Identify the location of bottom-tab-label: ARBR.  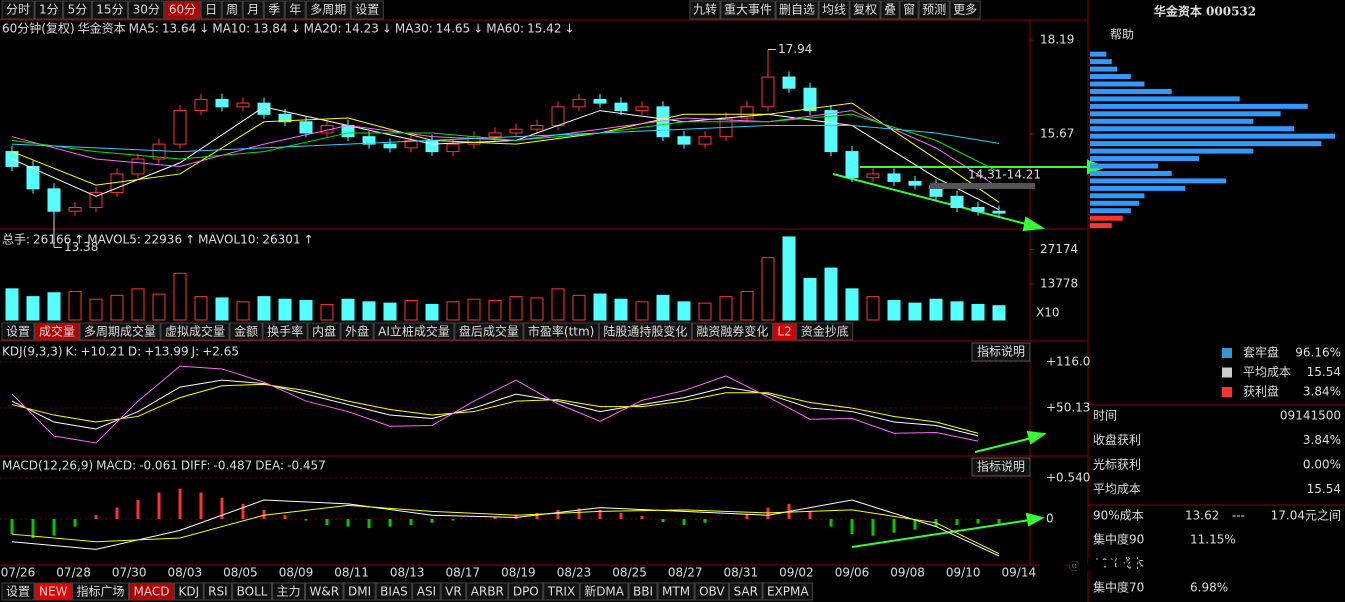
(487, 592).